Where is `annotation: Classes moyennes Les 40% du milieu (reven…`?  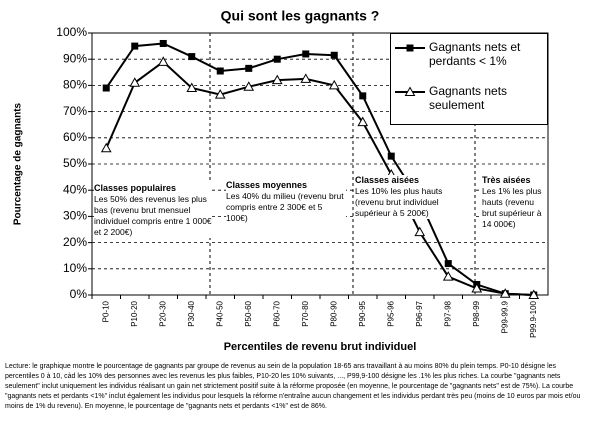
annotation: Classes moyennes Les 40% du milieu (reven… is located at coordinates (286, 202).